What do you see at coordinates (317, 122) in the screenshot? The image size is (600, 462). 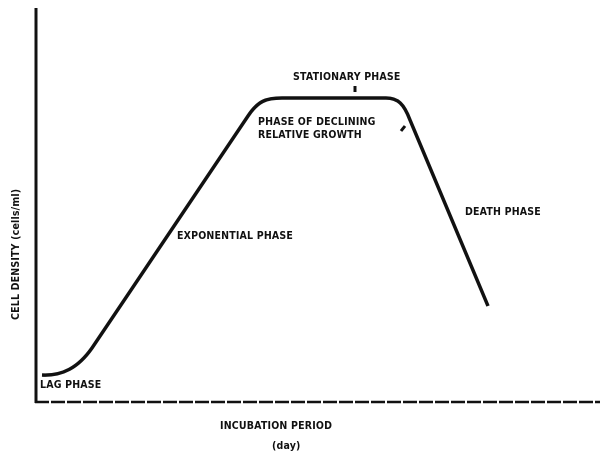 I see `declining-phase-label: PHASE OF DECLINING` at bounding box center [317, 122].